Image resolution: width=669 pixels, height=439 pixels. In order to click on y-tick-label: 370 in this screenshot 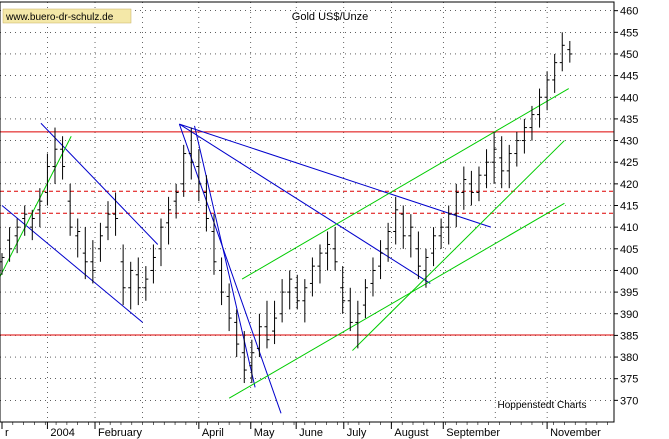, I will do `click(629, 401)`.